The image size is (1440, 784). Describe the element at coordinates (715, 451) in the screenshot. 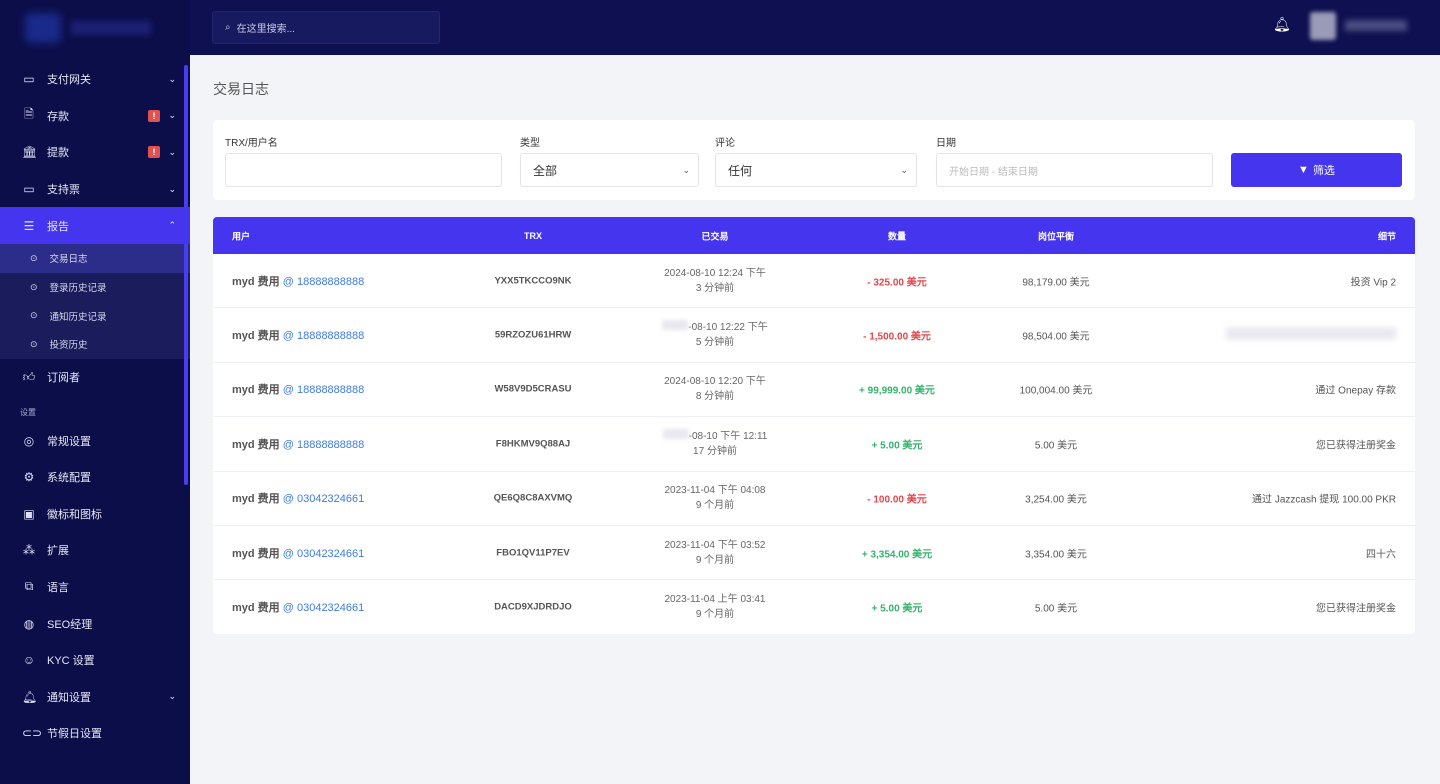

I see `transacted-ago: 17 分钟前` at that location.